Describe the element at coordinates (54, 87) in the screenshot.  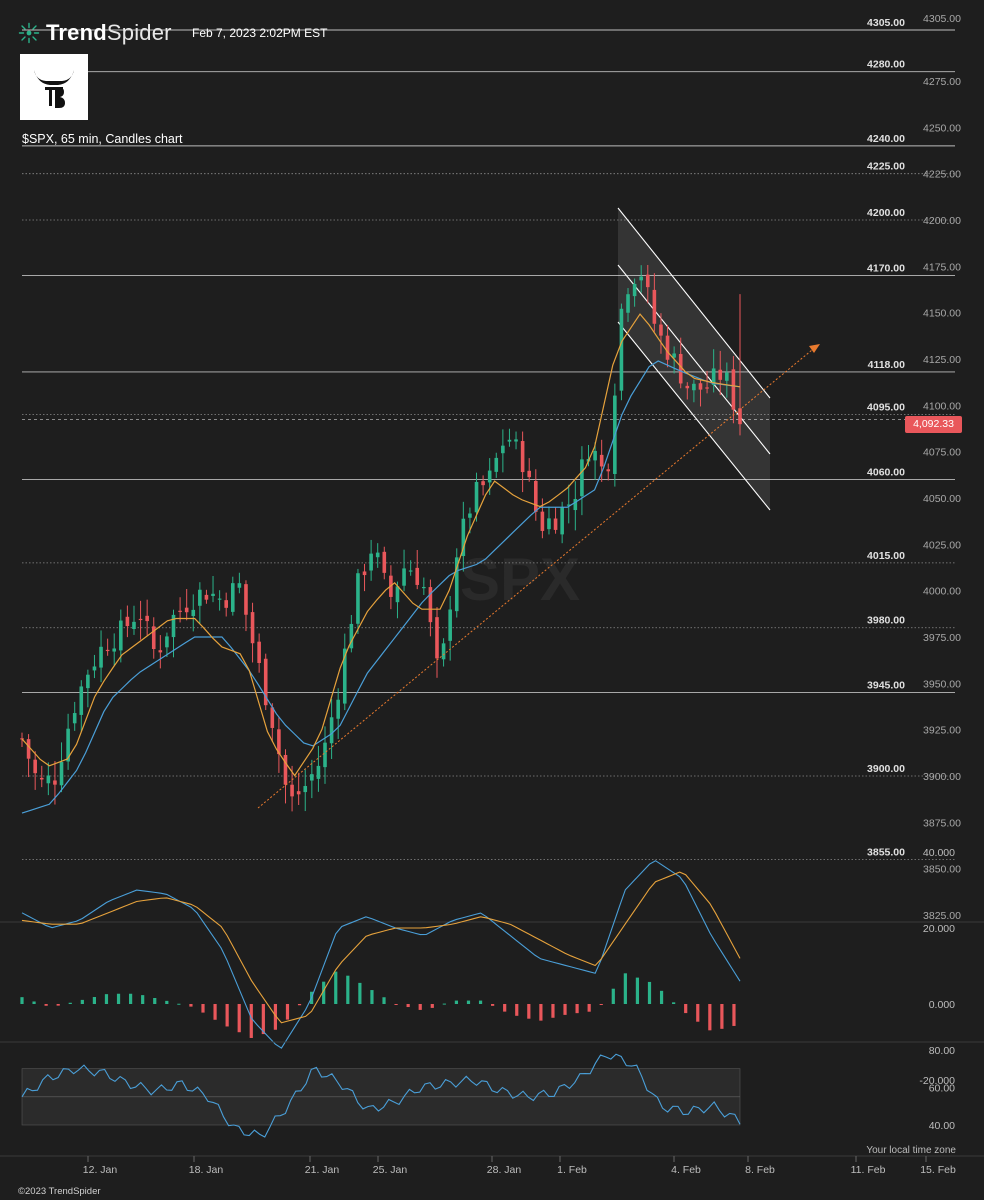
I see `bull-logo-avatar` at that location.